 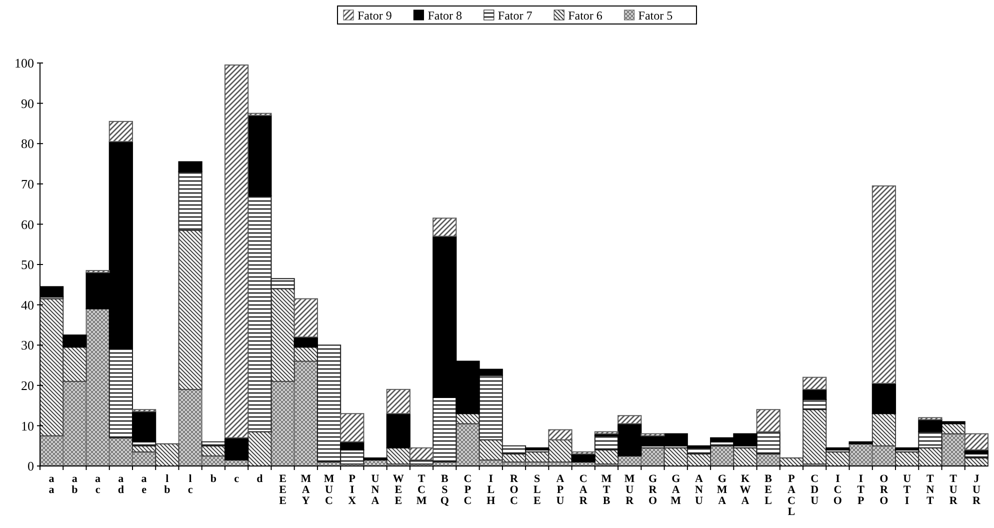 What do you see at coordinates (930, 490) in the screenshot?
I see `x-tick-label: TNT` at bounding box center [930, 490].